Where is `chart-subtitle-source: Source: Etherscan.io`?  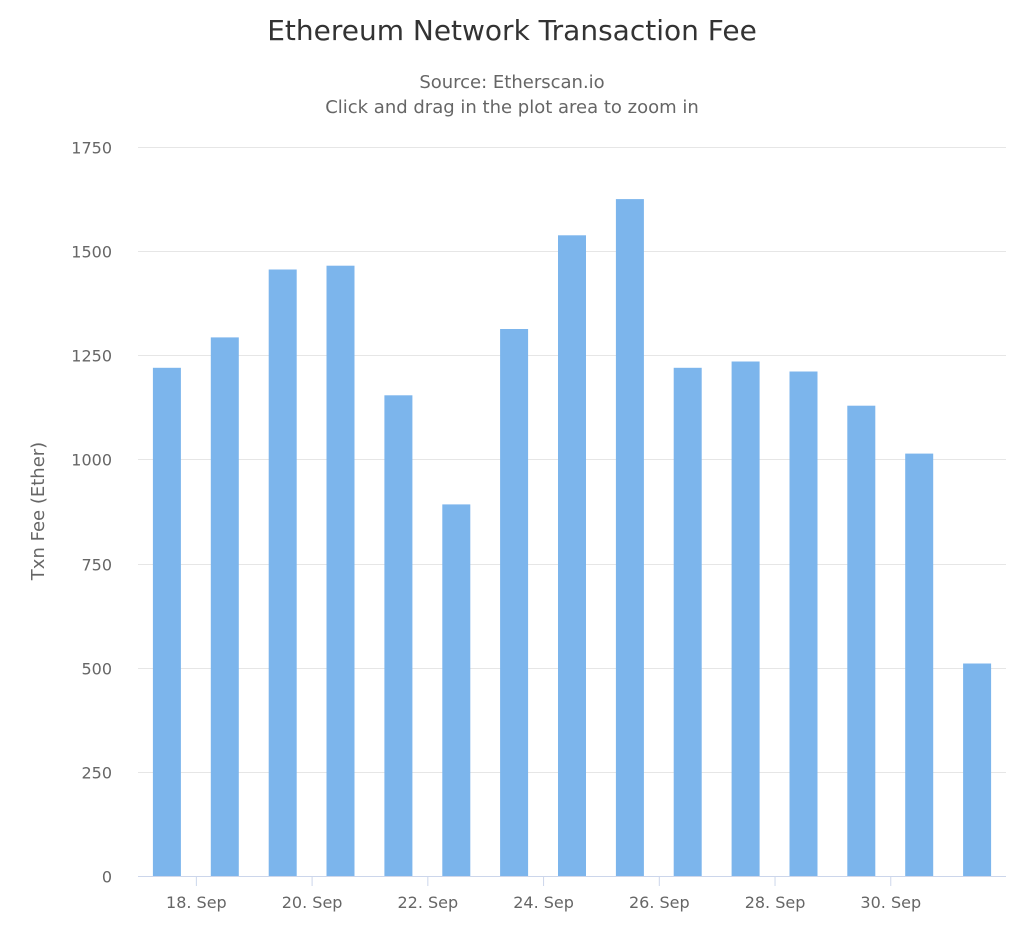 chart-subtitle-source: Source: Etherscan.io is located at coordinates (511, 82).